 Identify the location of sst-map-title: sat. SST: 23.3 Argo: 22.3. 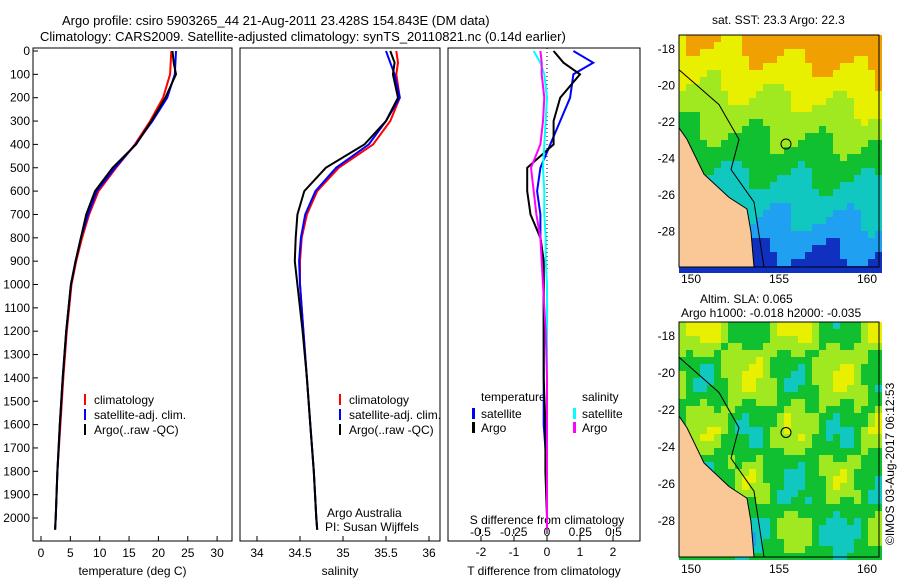
(778, 20).